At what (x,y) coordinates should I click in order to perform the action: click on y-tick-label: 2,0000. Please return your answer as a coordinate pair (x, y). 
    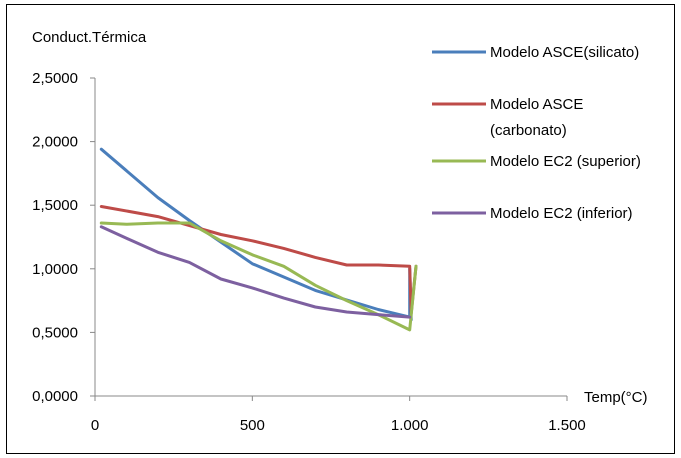
    Looking at the image, I should click on (55, 142).